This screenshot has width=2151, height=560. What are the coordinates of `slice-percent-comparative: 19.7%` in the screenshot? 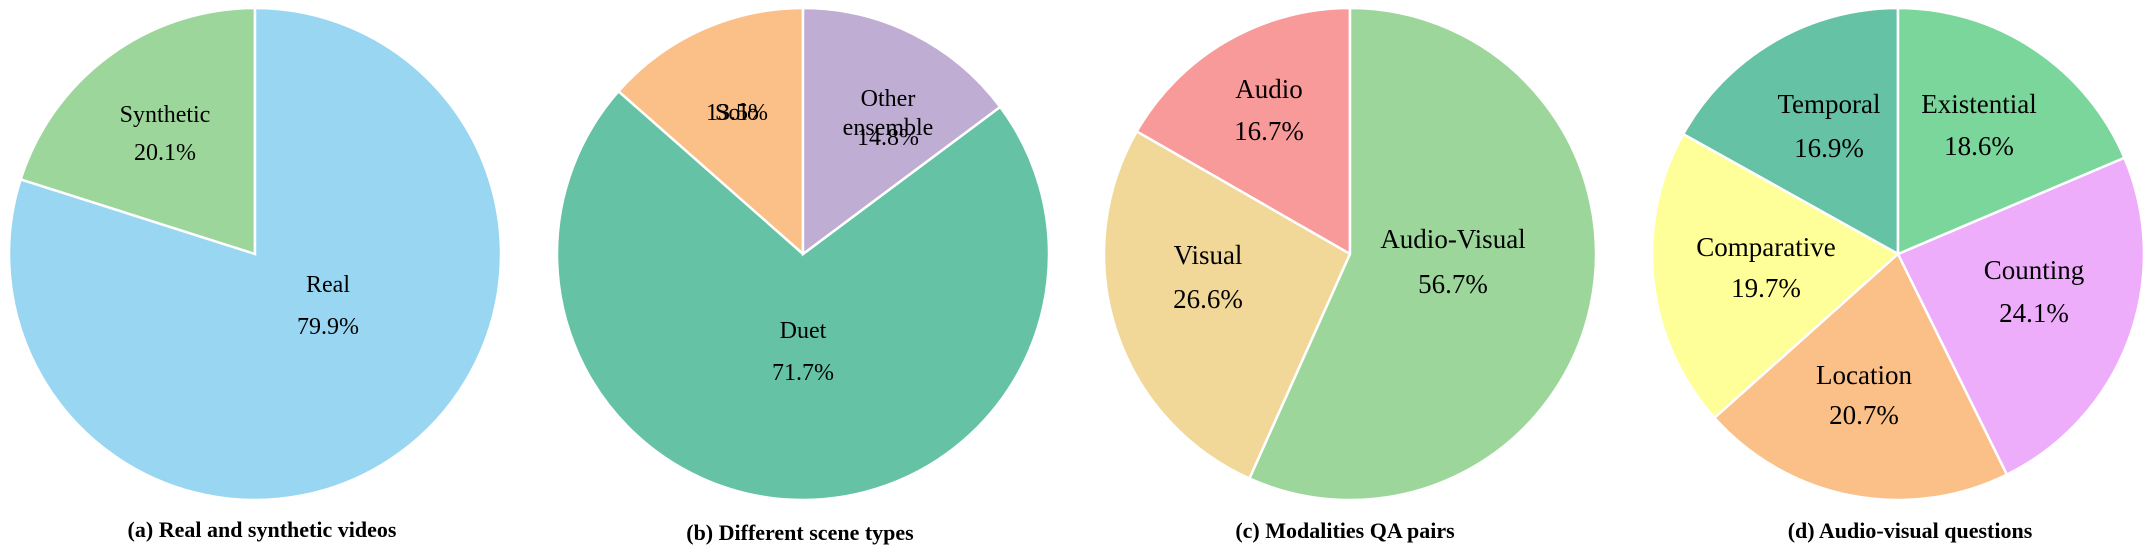 It's located at (1766, 288).